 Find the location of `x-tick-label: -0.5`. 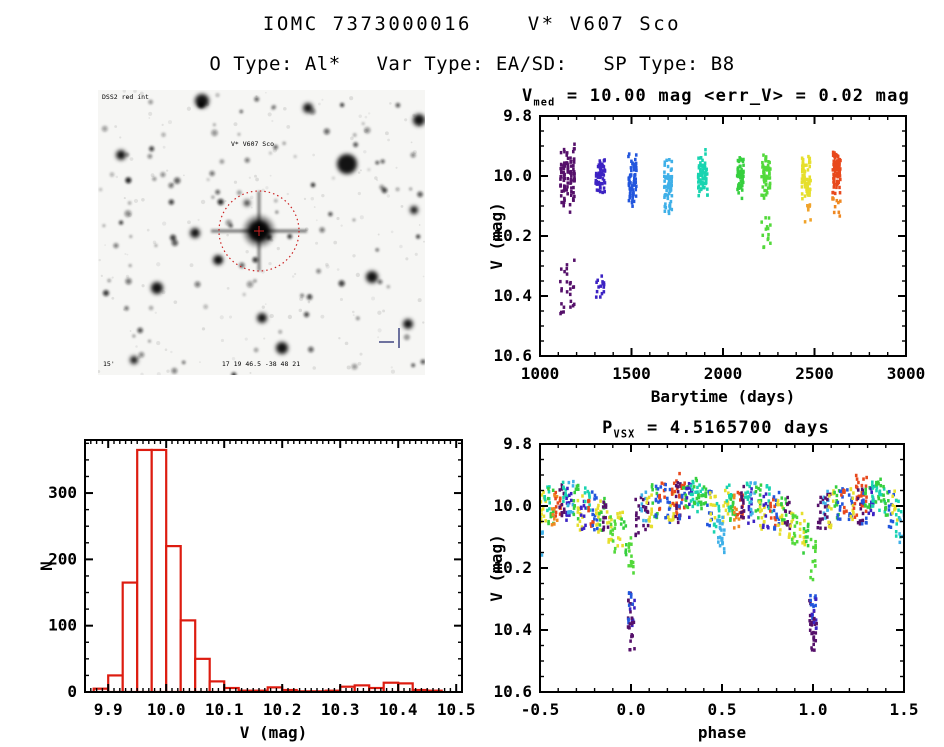

x-tick-label: -0.5 is located at coordinates (540, 709).